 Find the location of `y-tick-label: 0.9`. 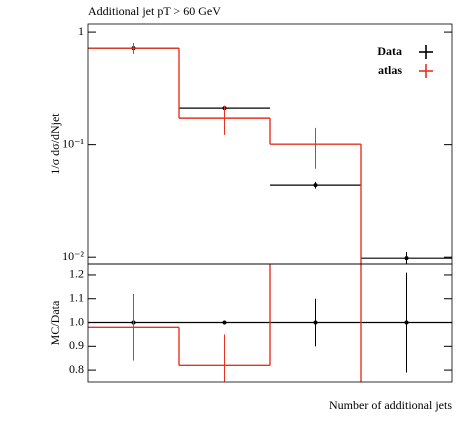

y-tick-label: 0.9 is located at coordinates (76, 345).